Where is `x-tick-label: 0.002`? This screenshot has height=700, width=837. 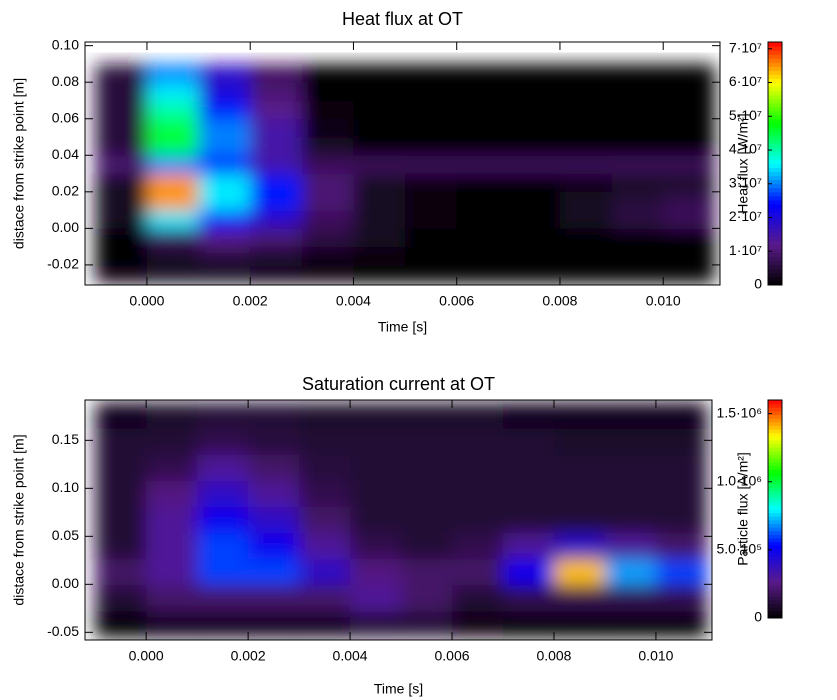 x-tick-label: 0.002 is located at coordinates (250, 301).